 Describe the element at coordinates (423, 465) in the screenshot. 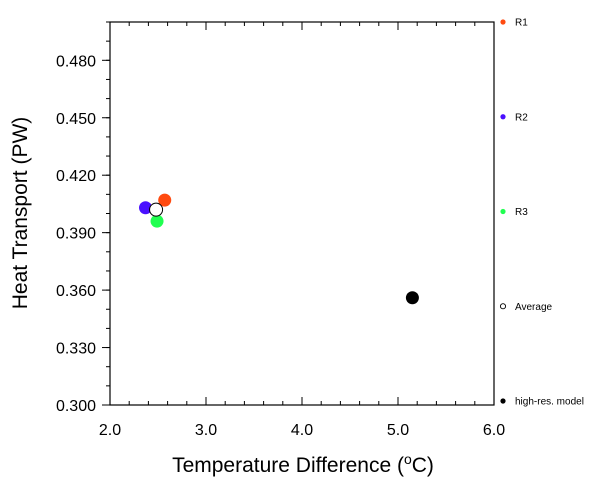

I see `x-axis-title-unit: C)` at that location.